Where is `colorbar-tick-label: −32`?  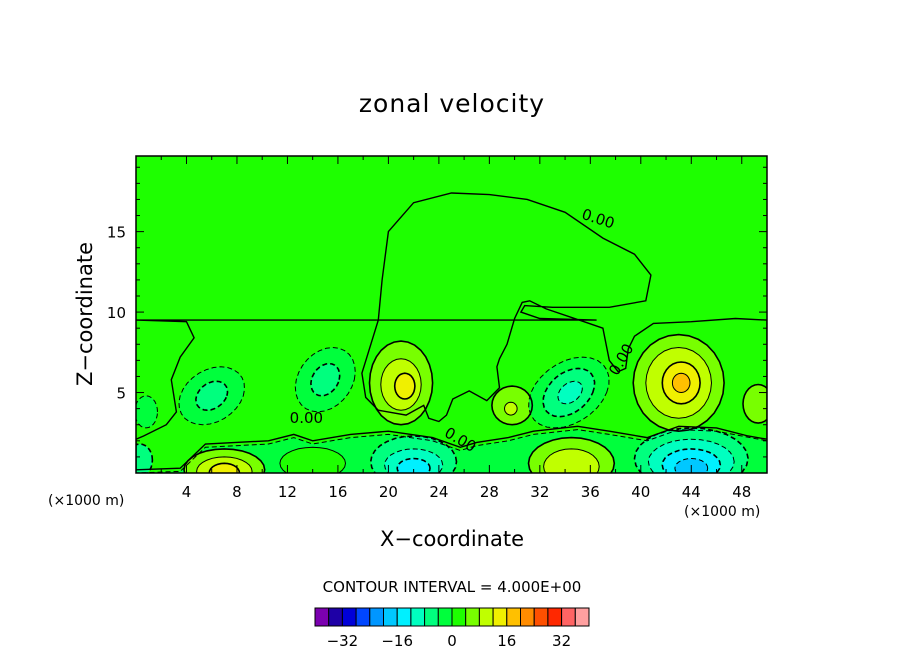
colorbar-tick-label: −32 is located at coordinates (343, 641).